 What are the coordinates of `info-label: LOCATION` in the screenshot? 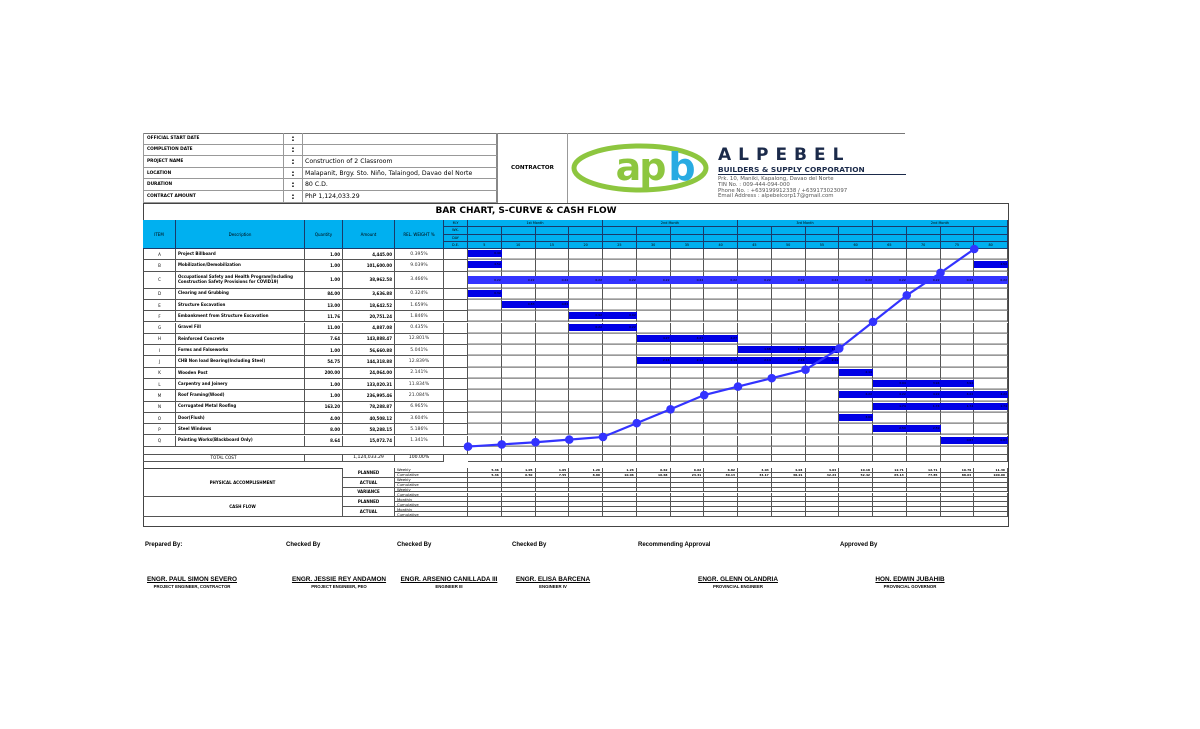 It's located at (213, 173).